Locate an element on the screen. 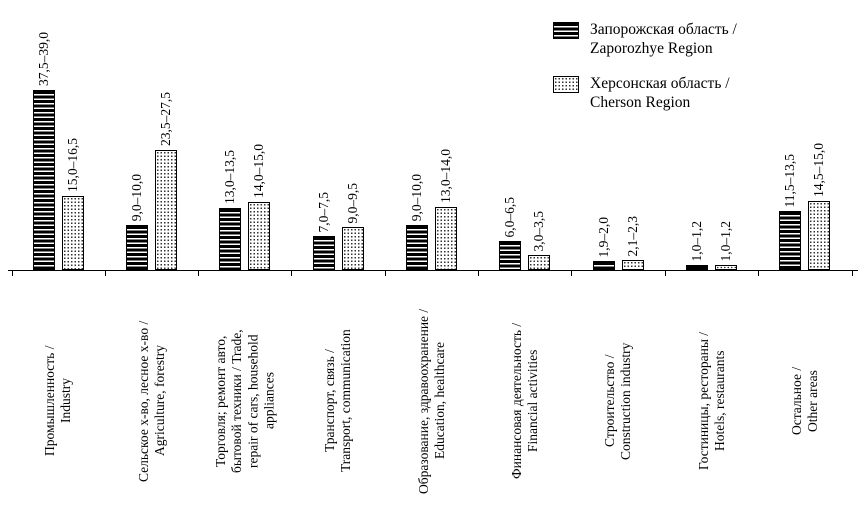  bar-group: 9,0–10,0 13,0–14,0 is located at coordinates (431, 135).